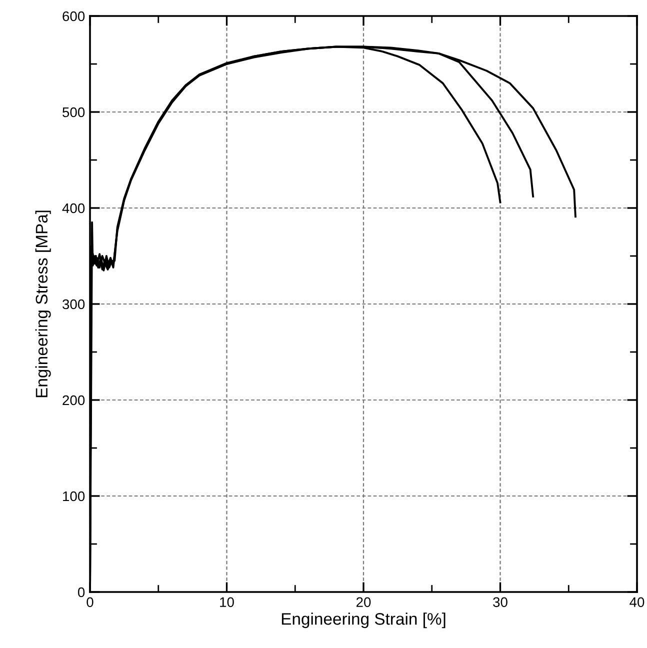 The image size is (647, 648). I want to click on y-tick-label: 500, so click(73, 112).